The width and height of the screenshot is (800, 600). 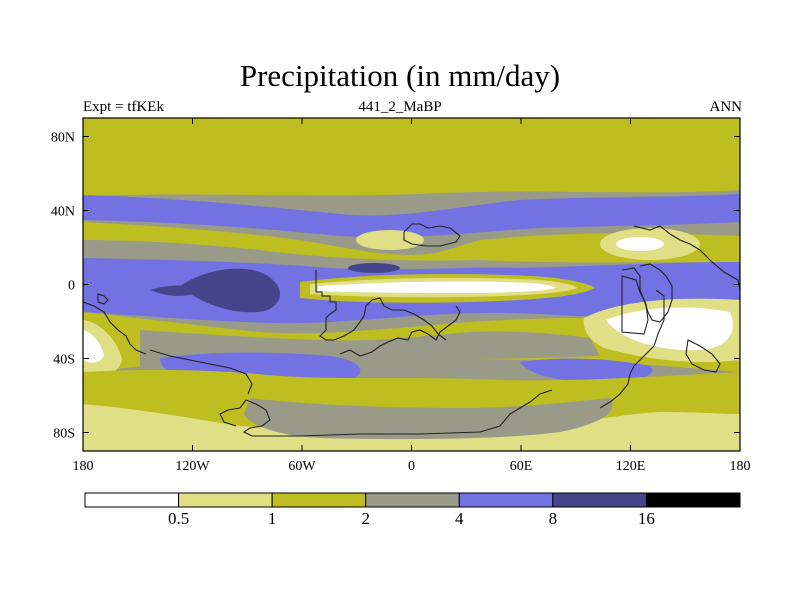 What do you see at coordinates (63, 212) in the screenshot?
I see `lat-tick-label: 40N` at bounding box center [63, 212].